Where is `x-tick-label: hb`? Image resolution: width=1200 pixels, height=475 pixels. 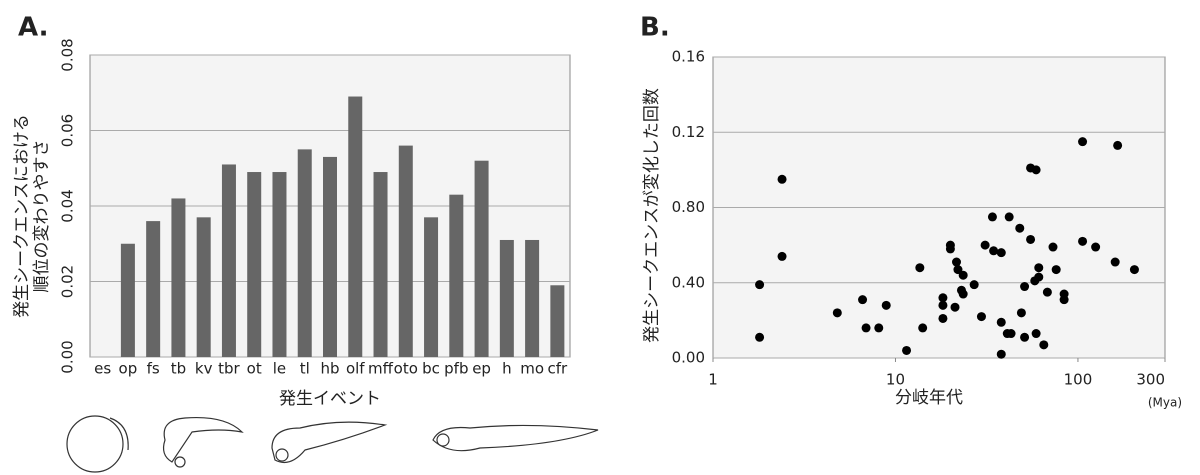
x-tick-label: hb is located at coordinates (329, 369).